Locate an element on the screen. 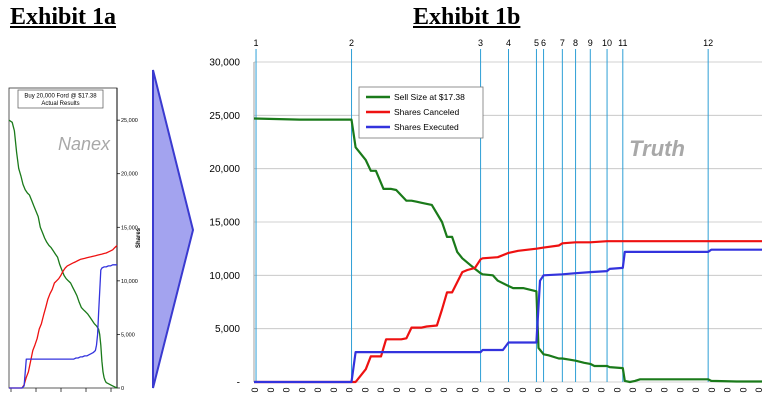 The image size is (774, 408). legend-label-executed: Shares Executed is located at coordinates (426, 127).